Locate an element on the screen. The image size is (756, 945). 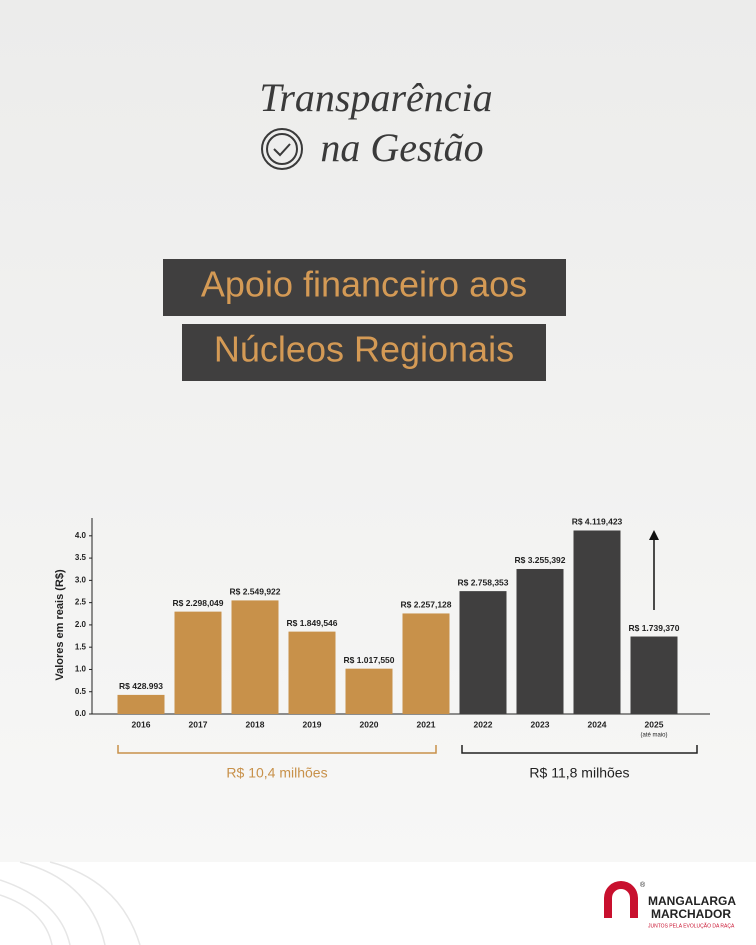
x-tick-label: 2023 is located at coordinates (540, 724).